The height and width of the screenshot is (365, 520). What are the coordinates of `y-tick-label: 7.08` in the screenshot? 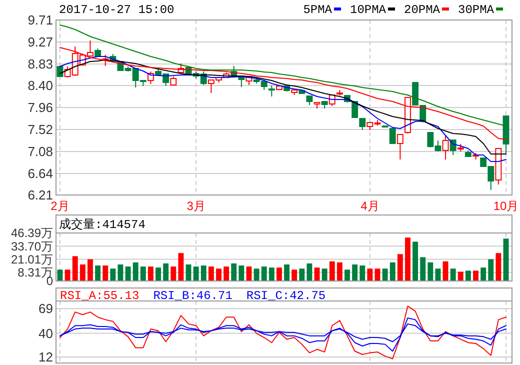 It's located at (40, 152).